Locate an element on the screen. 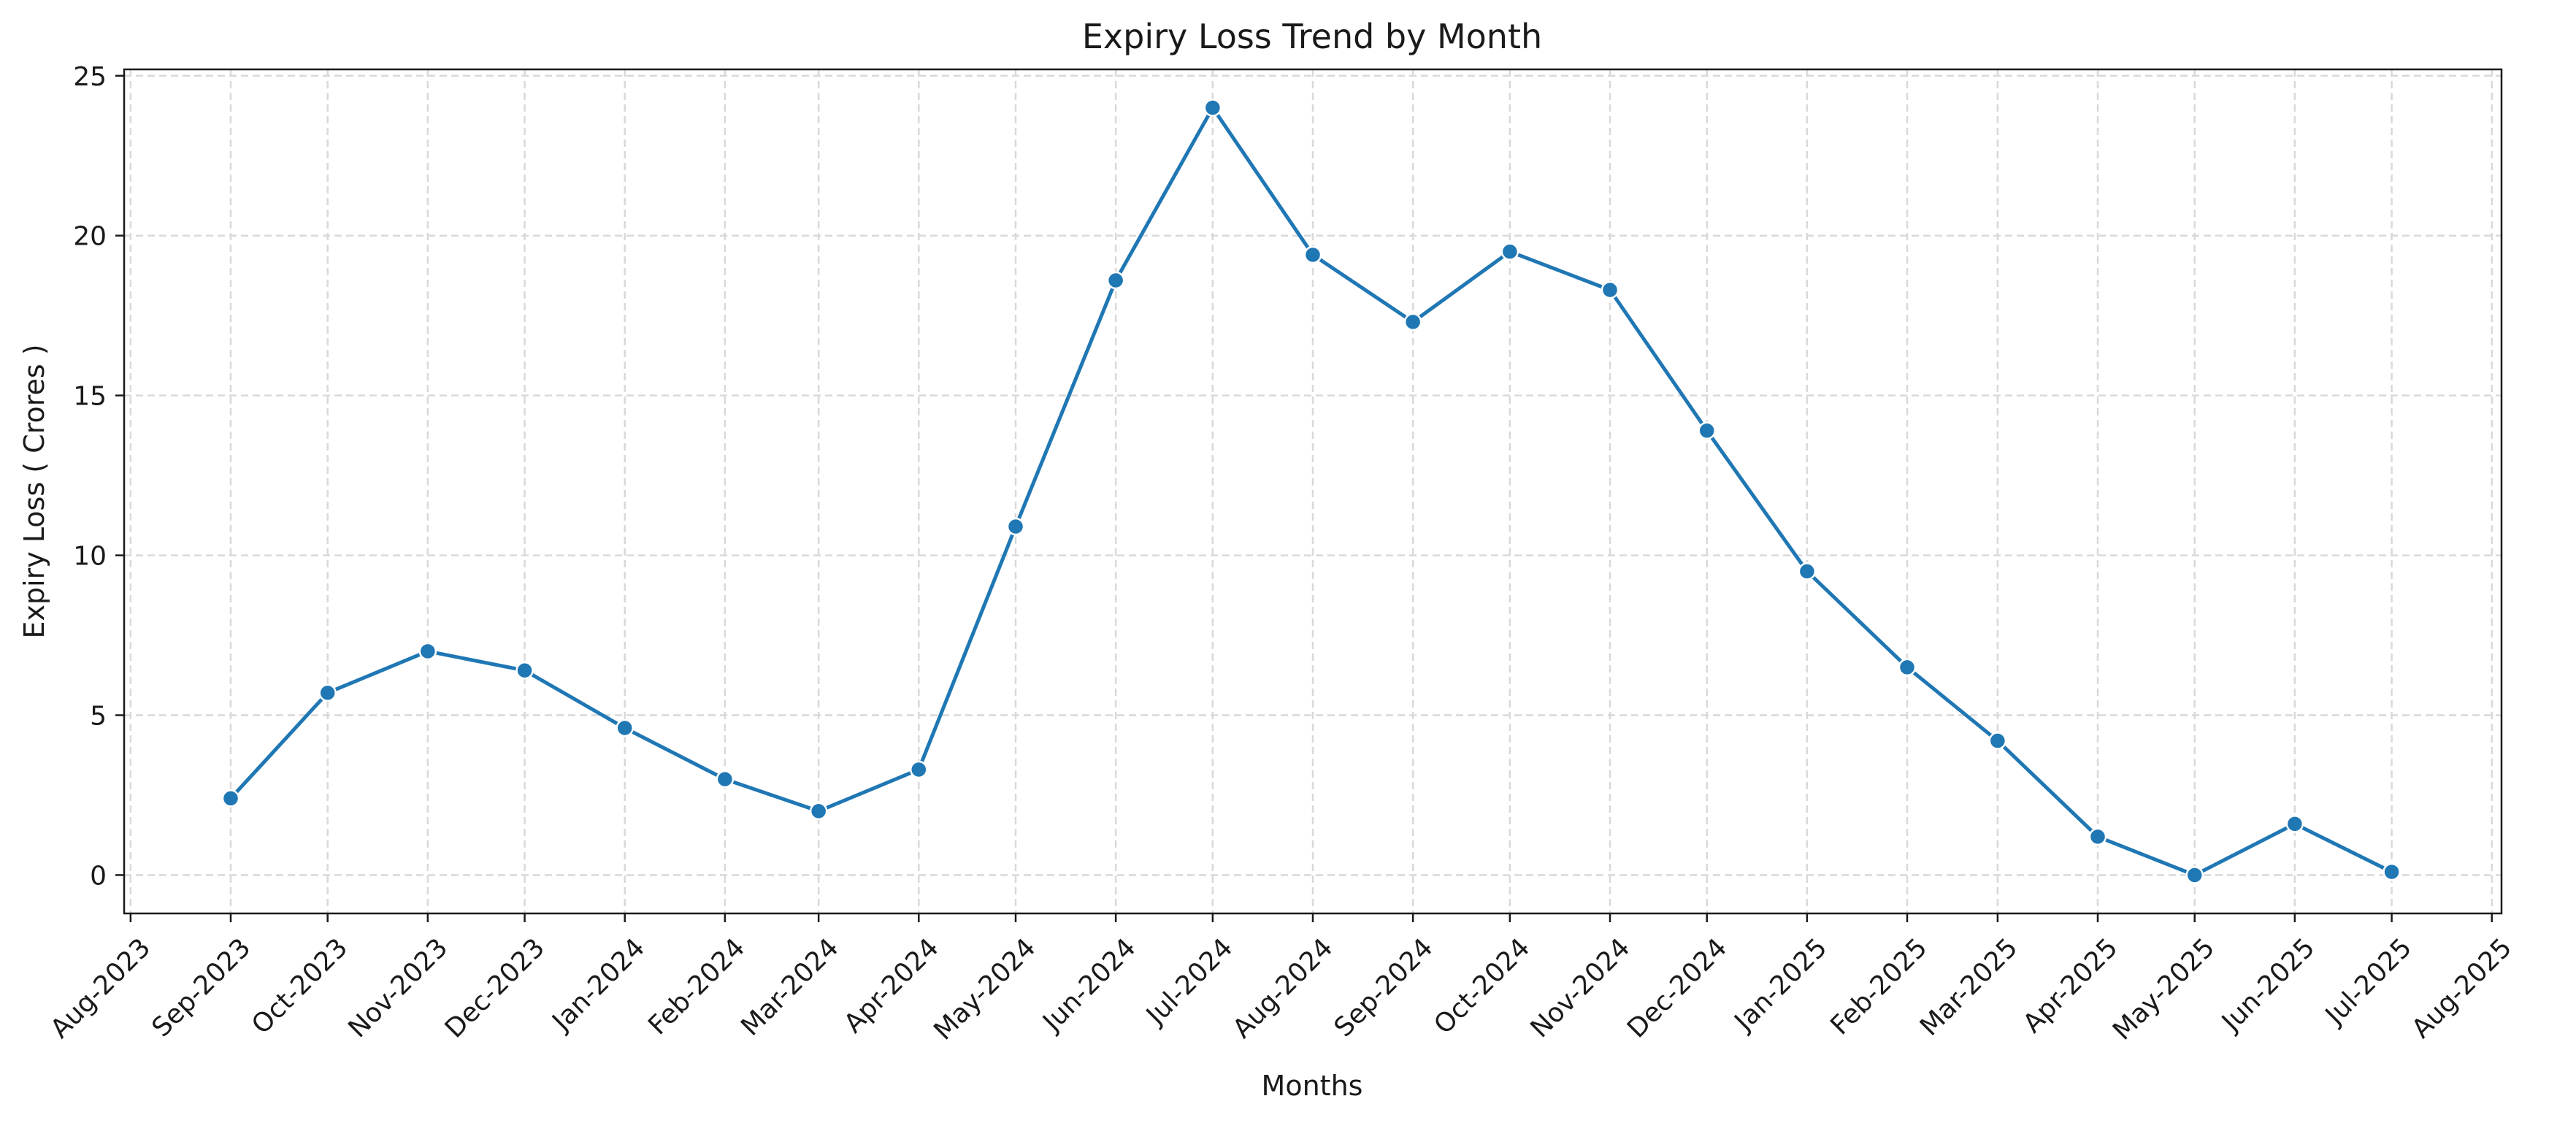  x-tick-label: Mar-2025 is located at coordinates (1969, 987).